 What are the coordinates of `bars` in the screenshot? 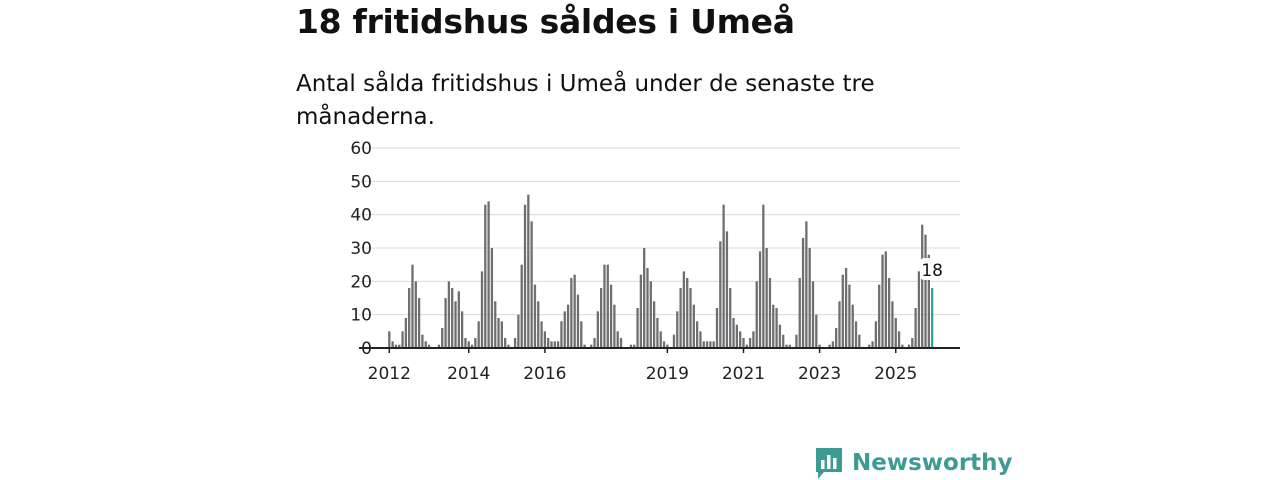 It's located at (661, 271).